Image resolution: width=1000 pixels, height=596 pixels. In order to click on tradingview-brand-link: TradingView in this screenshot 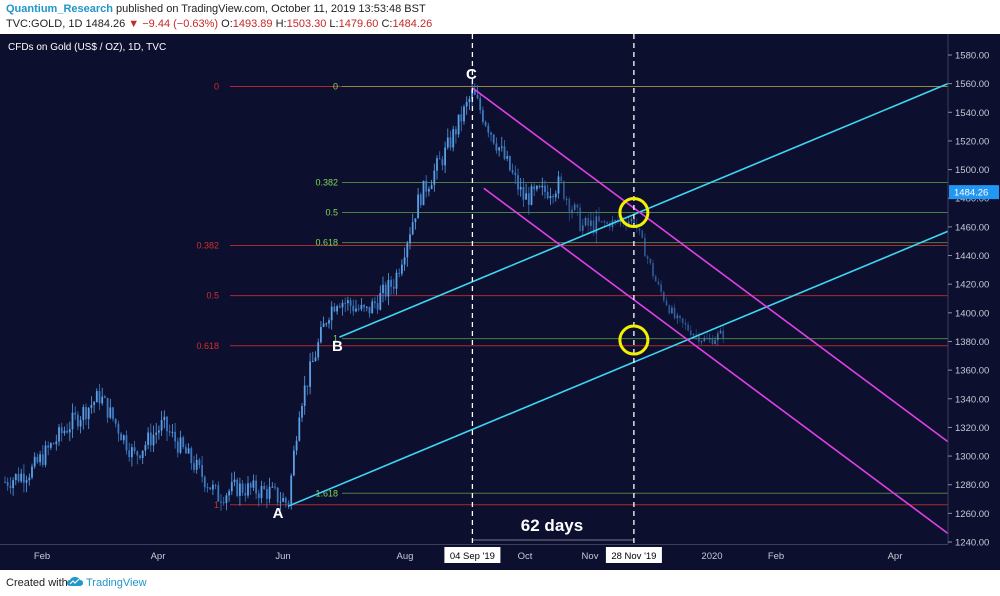, I will do `click(116, 583)`.